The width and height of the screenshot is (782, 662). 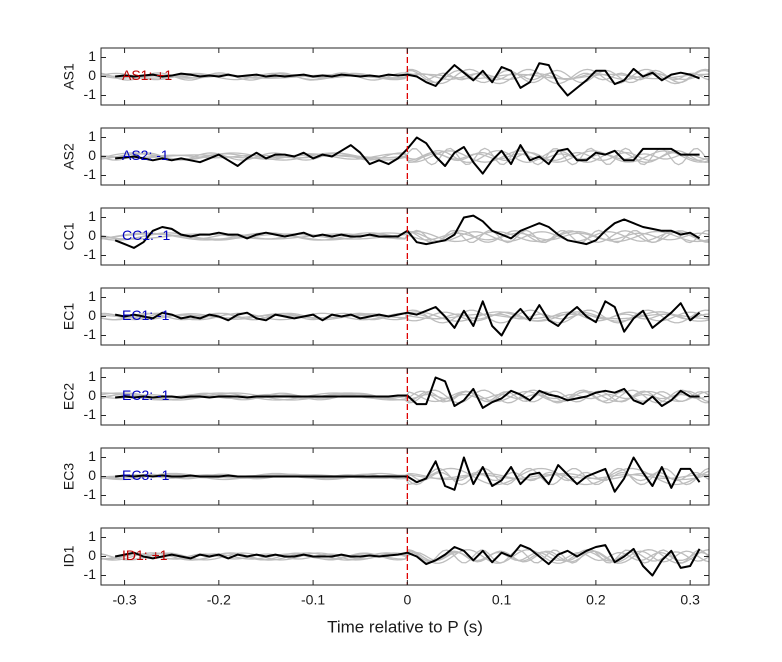 I want to click on polarity-annotation: EC3: -1, so click(x=146, y=475).